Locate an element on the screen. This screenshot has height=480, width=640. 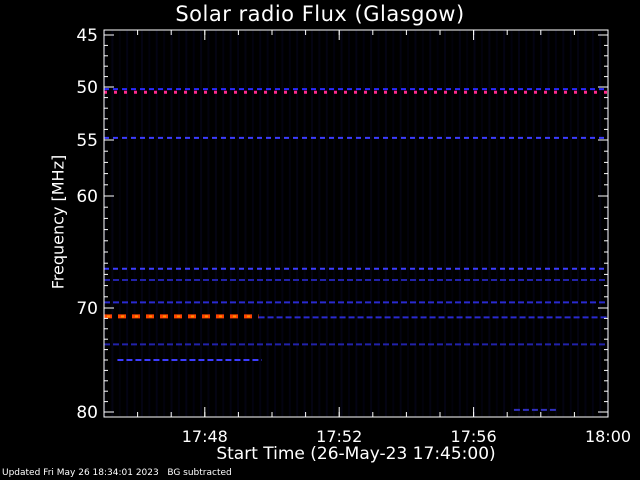
y-tick-label: 55 is located at coordinates (87, 141).